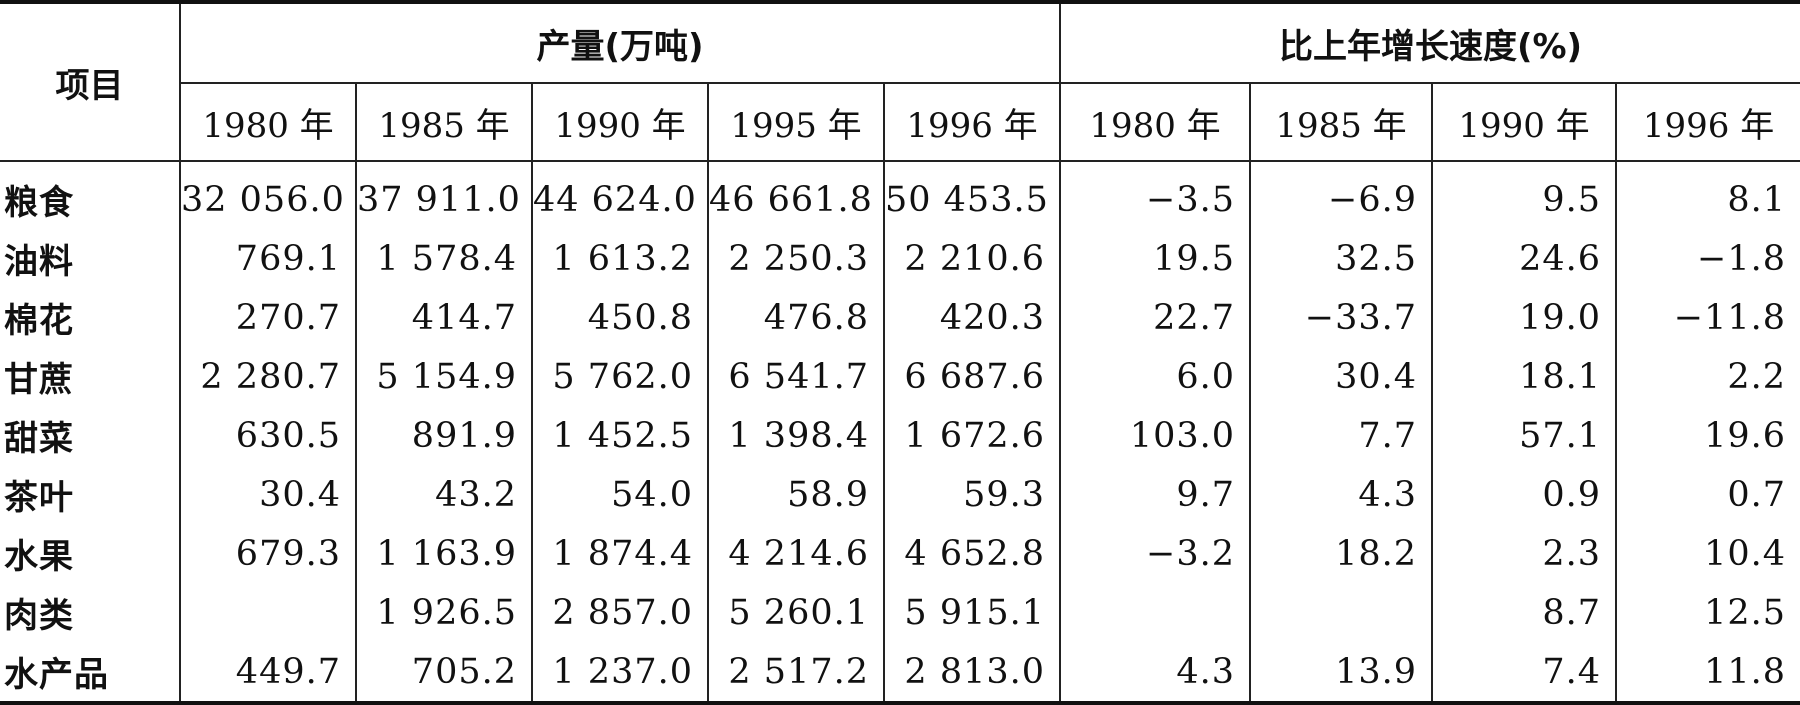  What do you see at coordinates (443, 673) in the screenshot?
I see `output-cell: 705.2` at bounding box center [443, 673].